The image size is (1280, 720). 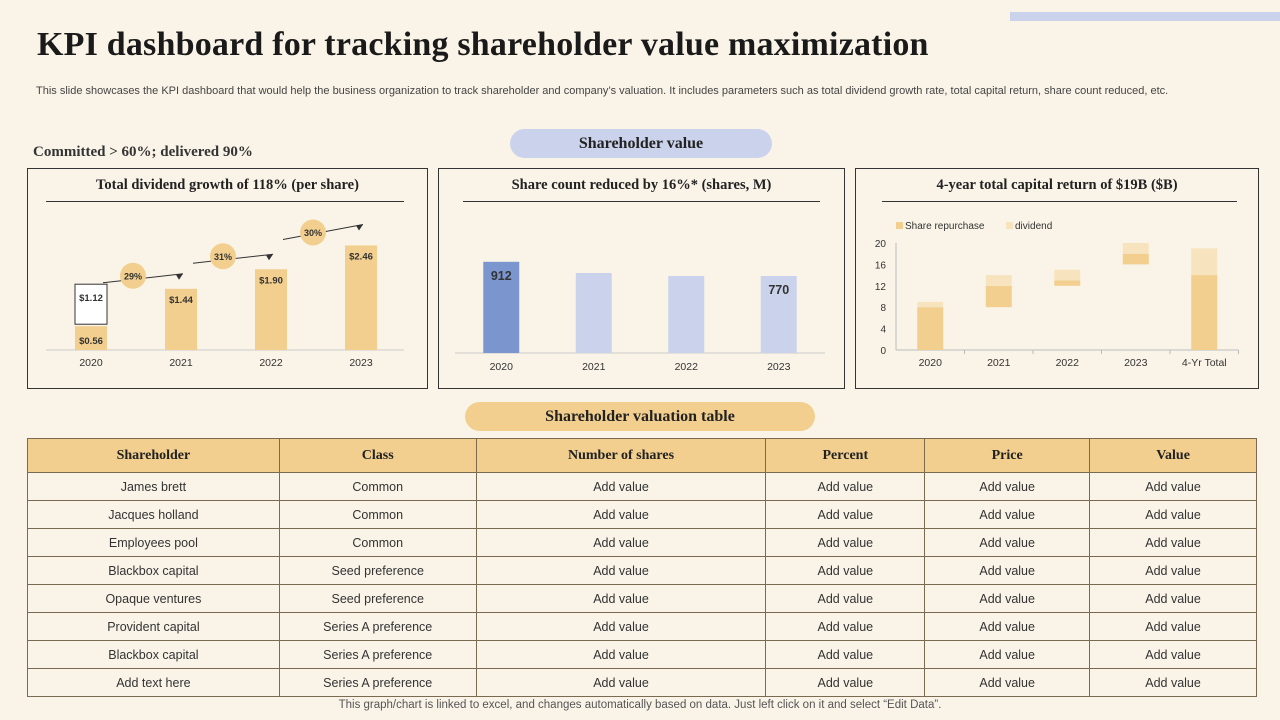 What do you see at coordinates (594, 367) in the screenshot?
I see `share-count-tick-label: 2021` at bounding box center [594, 367].